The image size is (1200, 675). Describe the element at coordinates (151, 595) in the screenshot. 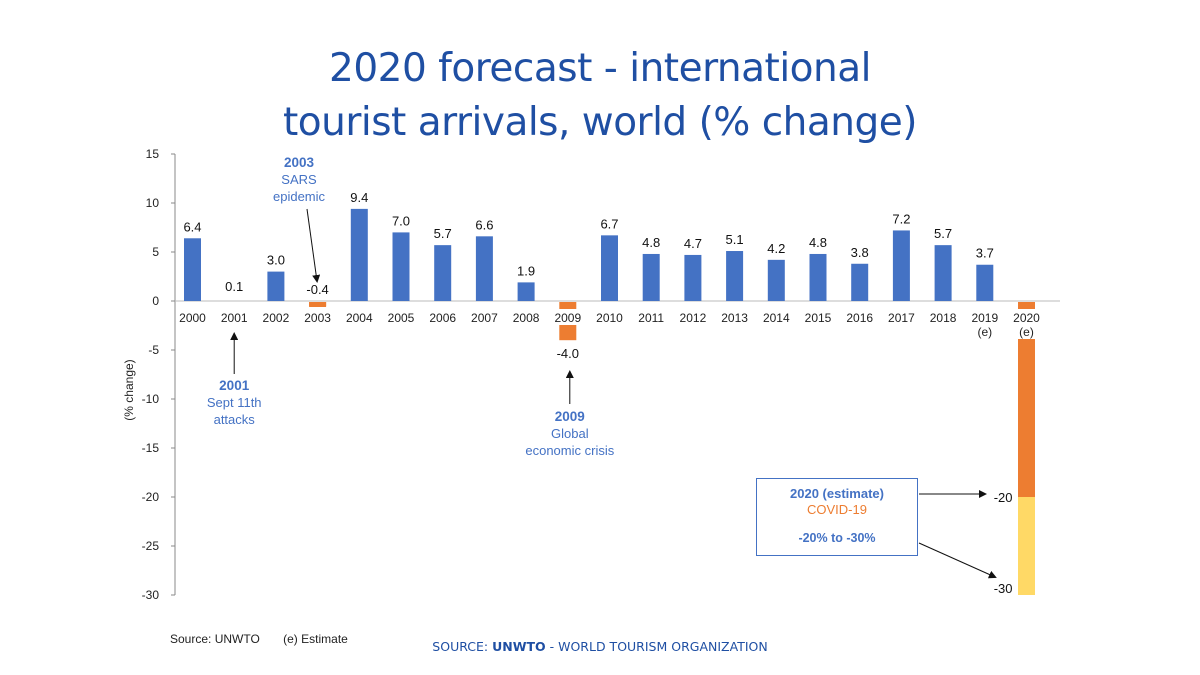

I see `y-tick-label: -30` at that location.